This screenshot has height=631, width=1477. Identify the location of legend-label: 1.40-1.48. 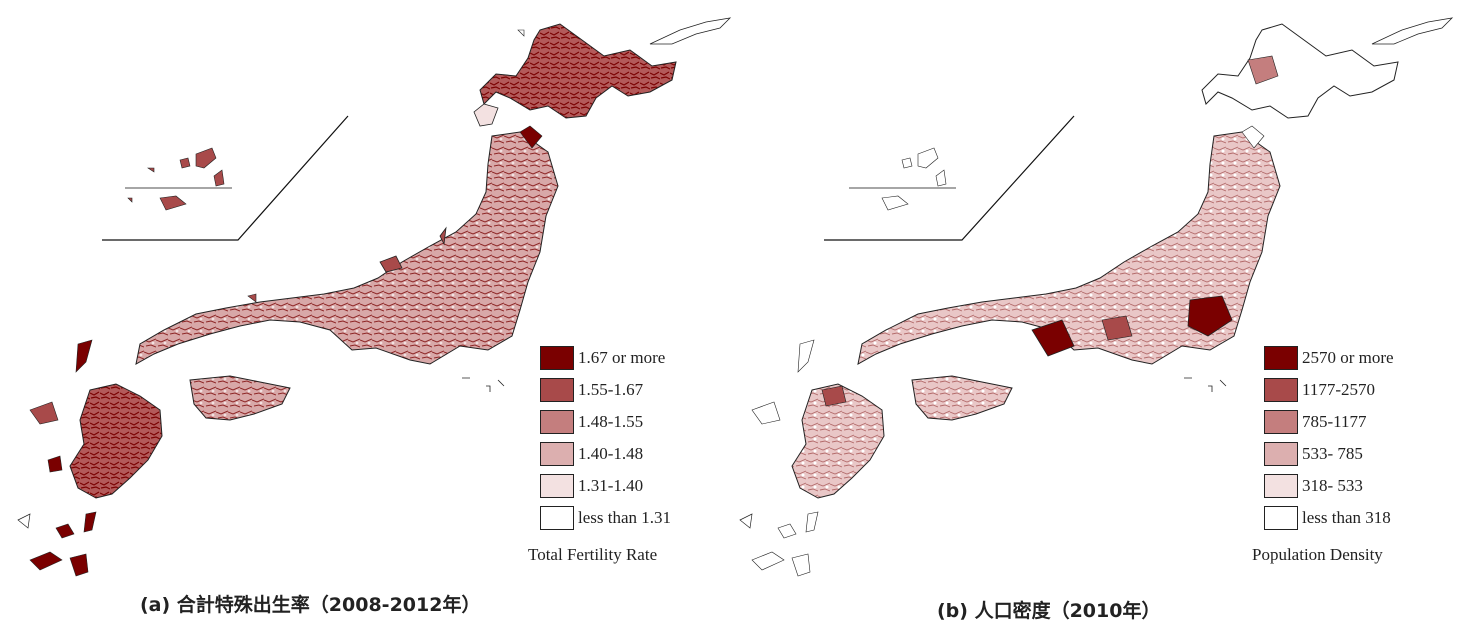
(611, 453).